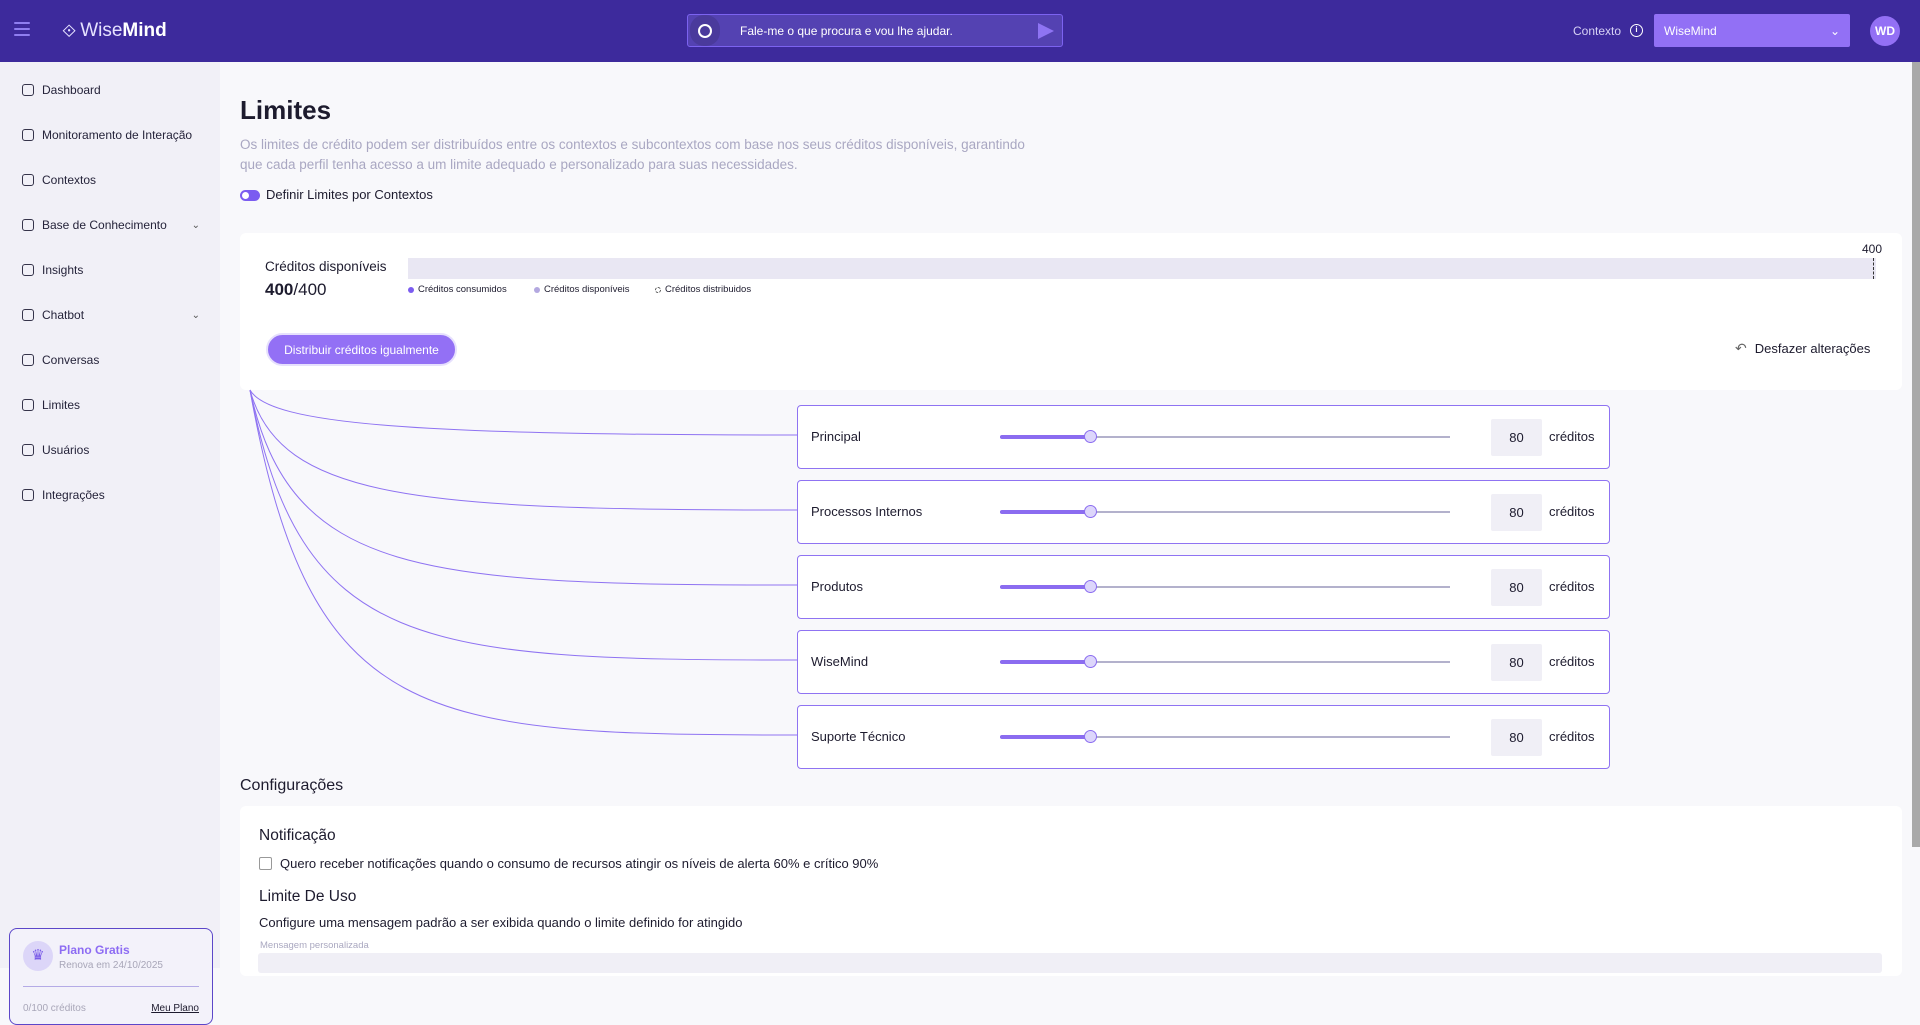  What do you see at coordinates (175, 1008) in the screenshot?
I see `my-plan-link: Meu Plano` at bounding box center [175, 1008].